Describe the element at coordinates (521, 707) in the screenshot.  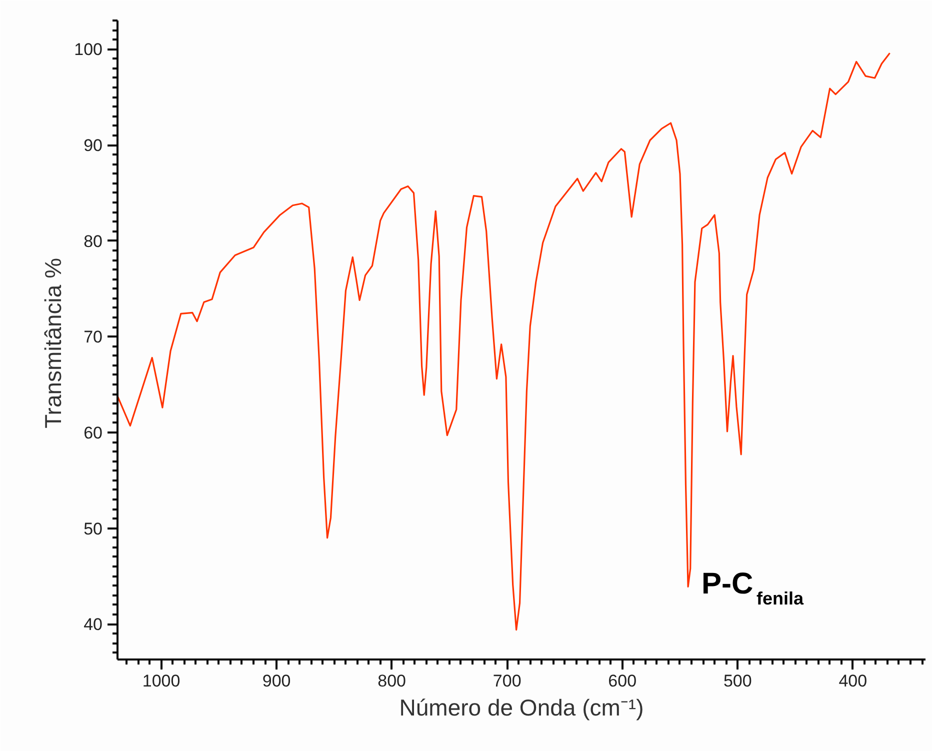
I see `x-axis-title: Número de Onda (cm⁻¹)` at that location.